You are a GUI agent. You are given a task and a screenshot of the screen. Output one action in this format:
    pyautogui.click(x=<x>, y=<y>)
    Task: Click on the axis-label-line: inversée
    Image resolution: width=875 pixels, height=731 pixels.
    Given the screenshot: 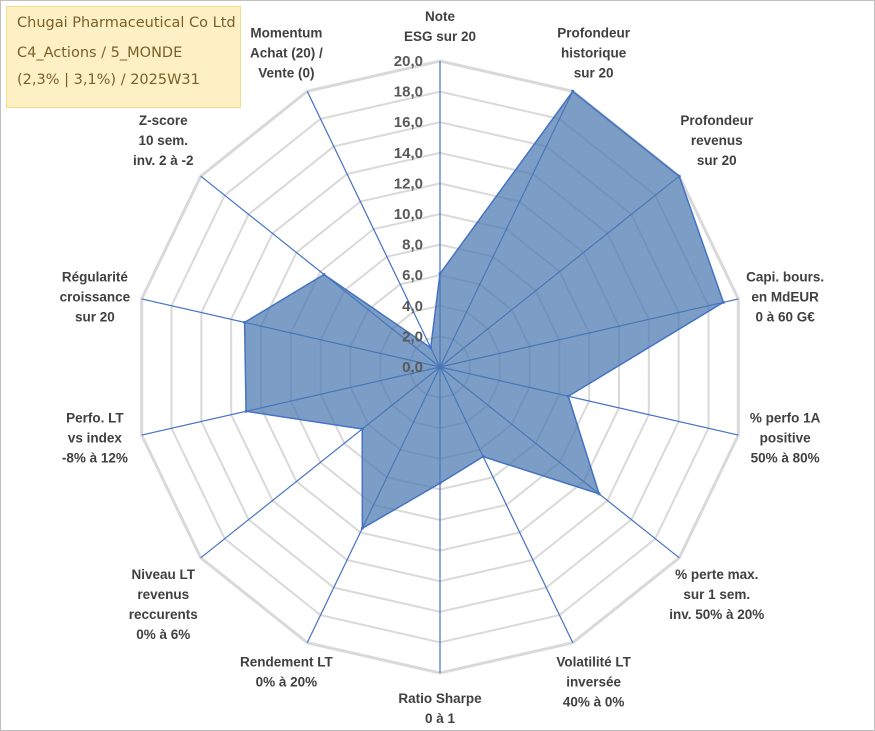 What is the action you would take?
    pyautogui.click(x=593, y=682)
    